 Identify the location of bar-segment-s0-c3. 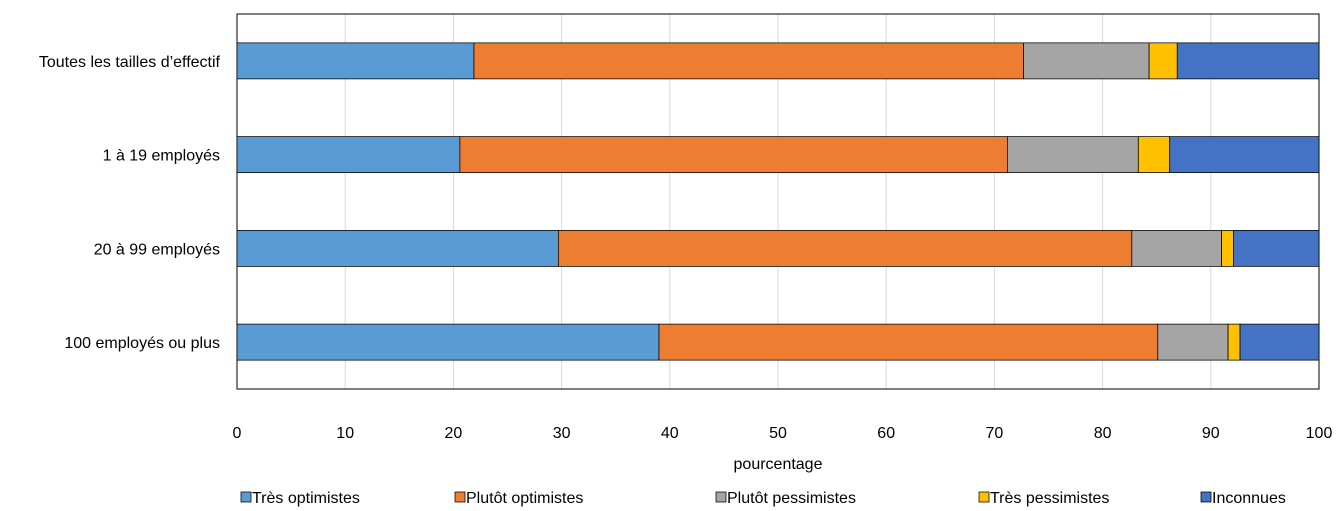
(448, 342).